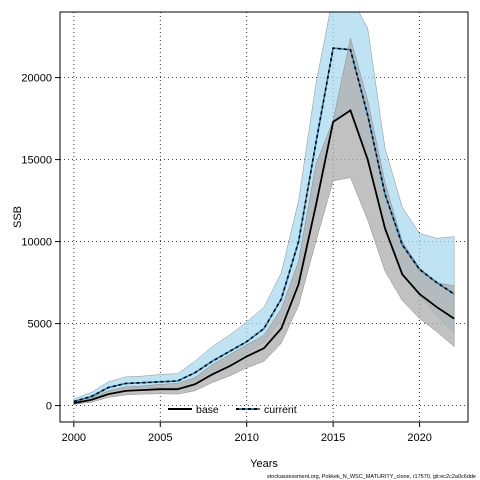 This screenshot has width=480, height=480. Describe the element at coordinates (36, 161) in the screenshot. I see `y-tick-label: 15000` at that location.